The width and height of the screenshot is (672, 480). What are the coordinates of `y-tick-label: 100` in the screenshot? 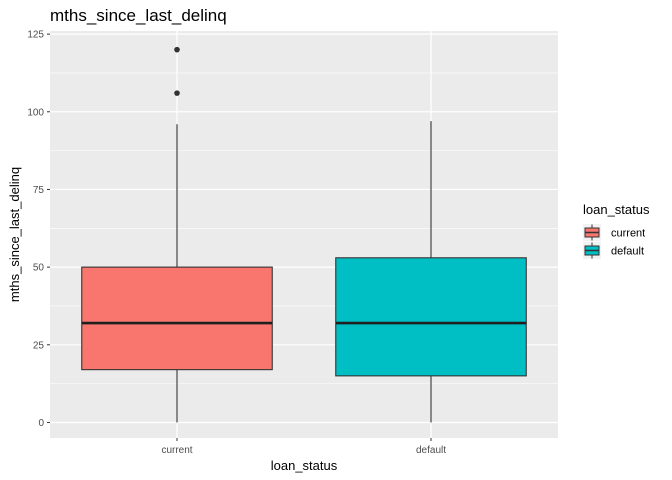 It's located at (35, 112).